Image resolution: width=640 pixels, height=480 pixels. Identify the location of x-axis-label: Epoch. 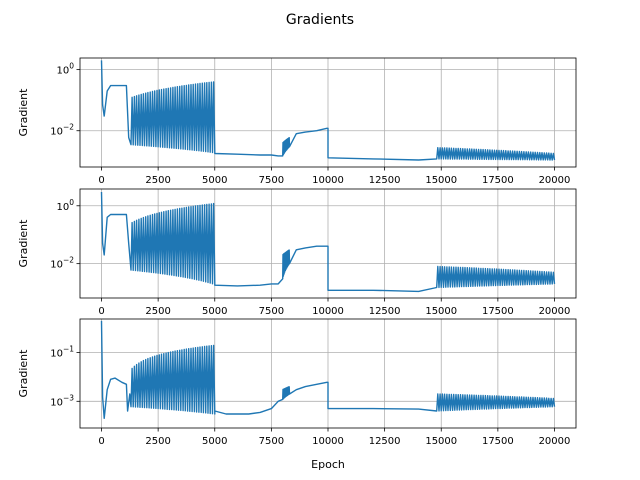
(328, 464).